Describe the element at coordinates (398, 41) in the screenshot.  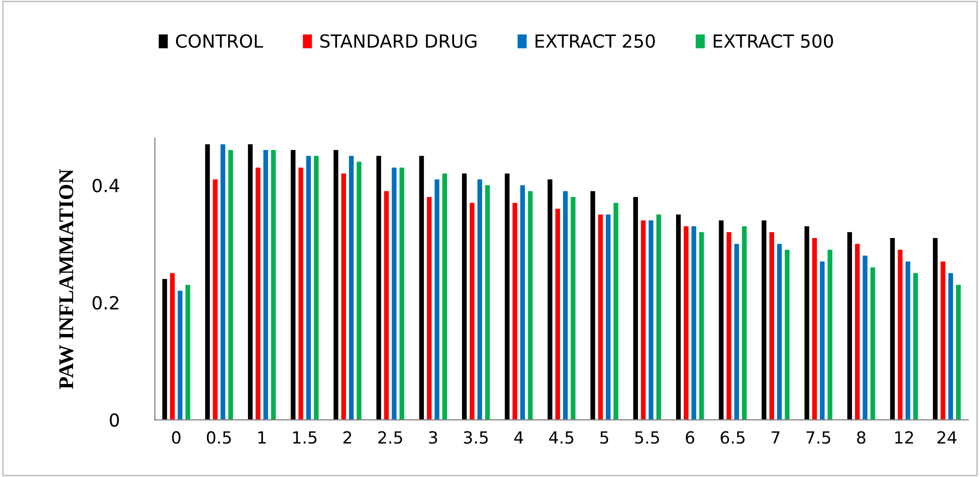
I see `legend-label: STANDARD DRUG` at that location.